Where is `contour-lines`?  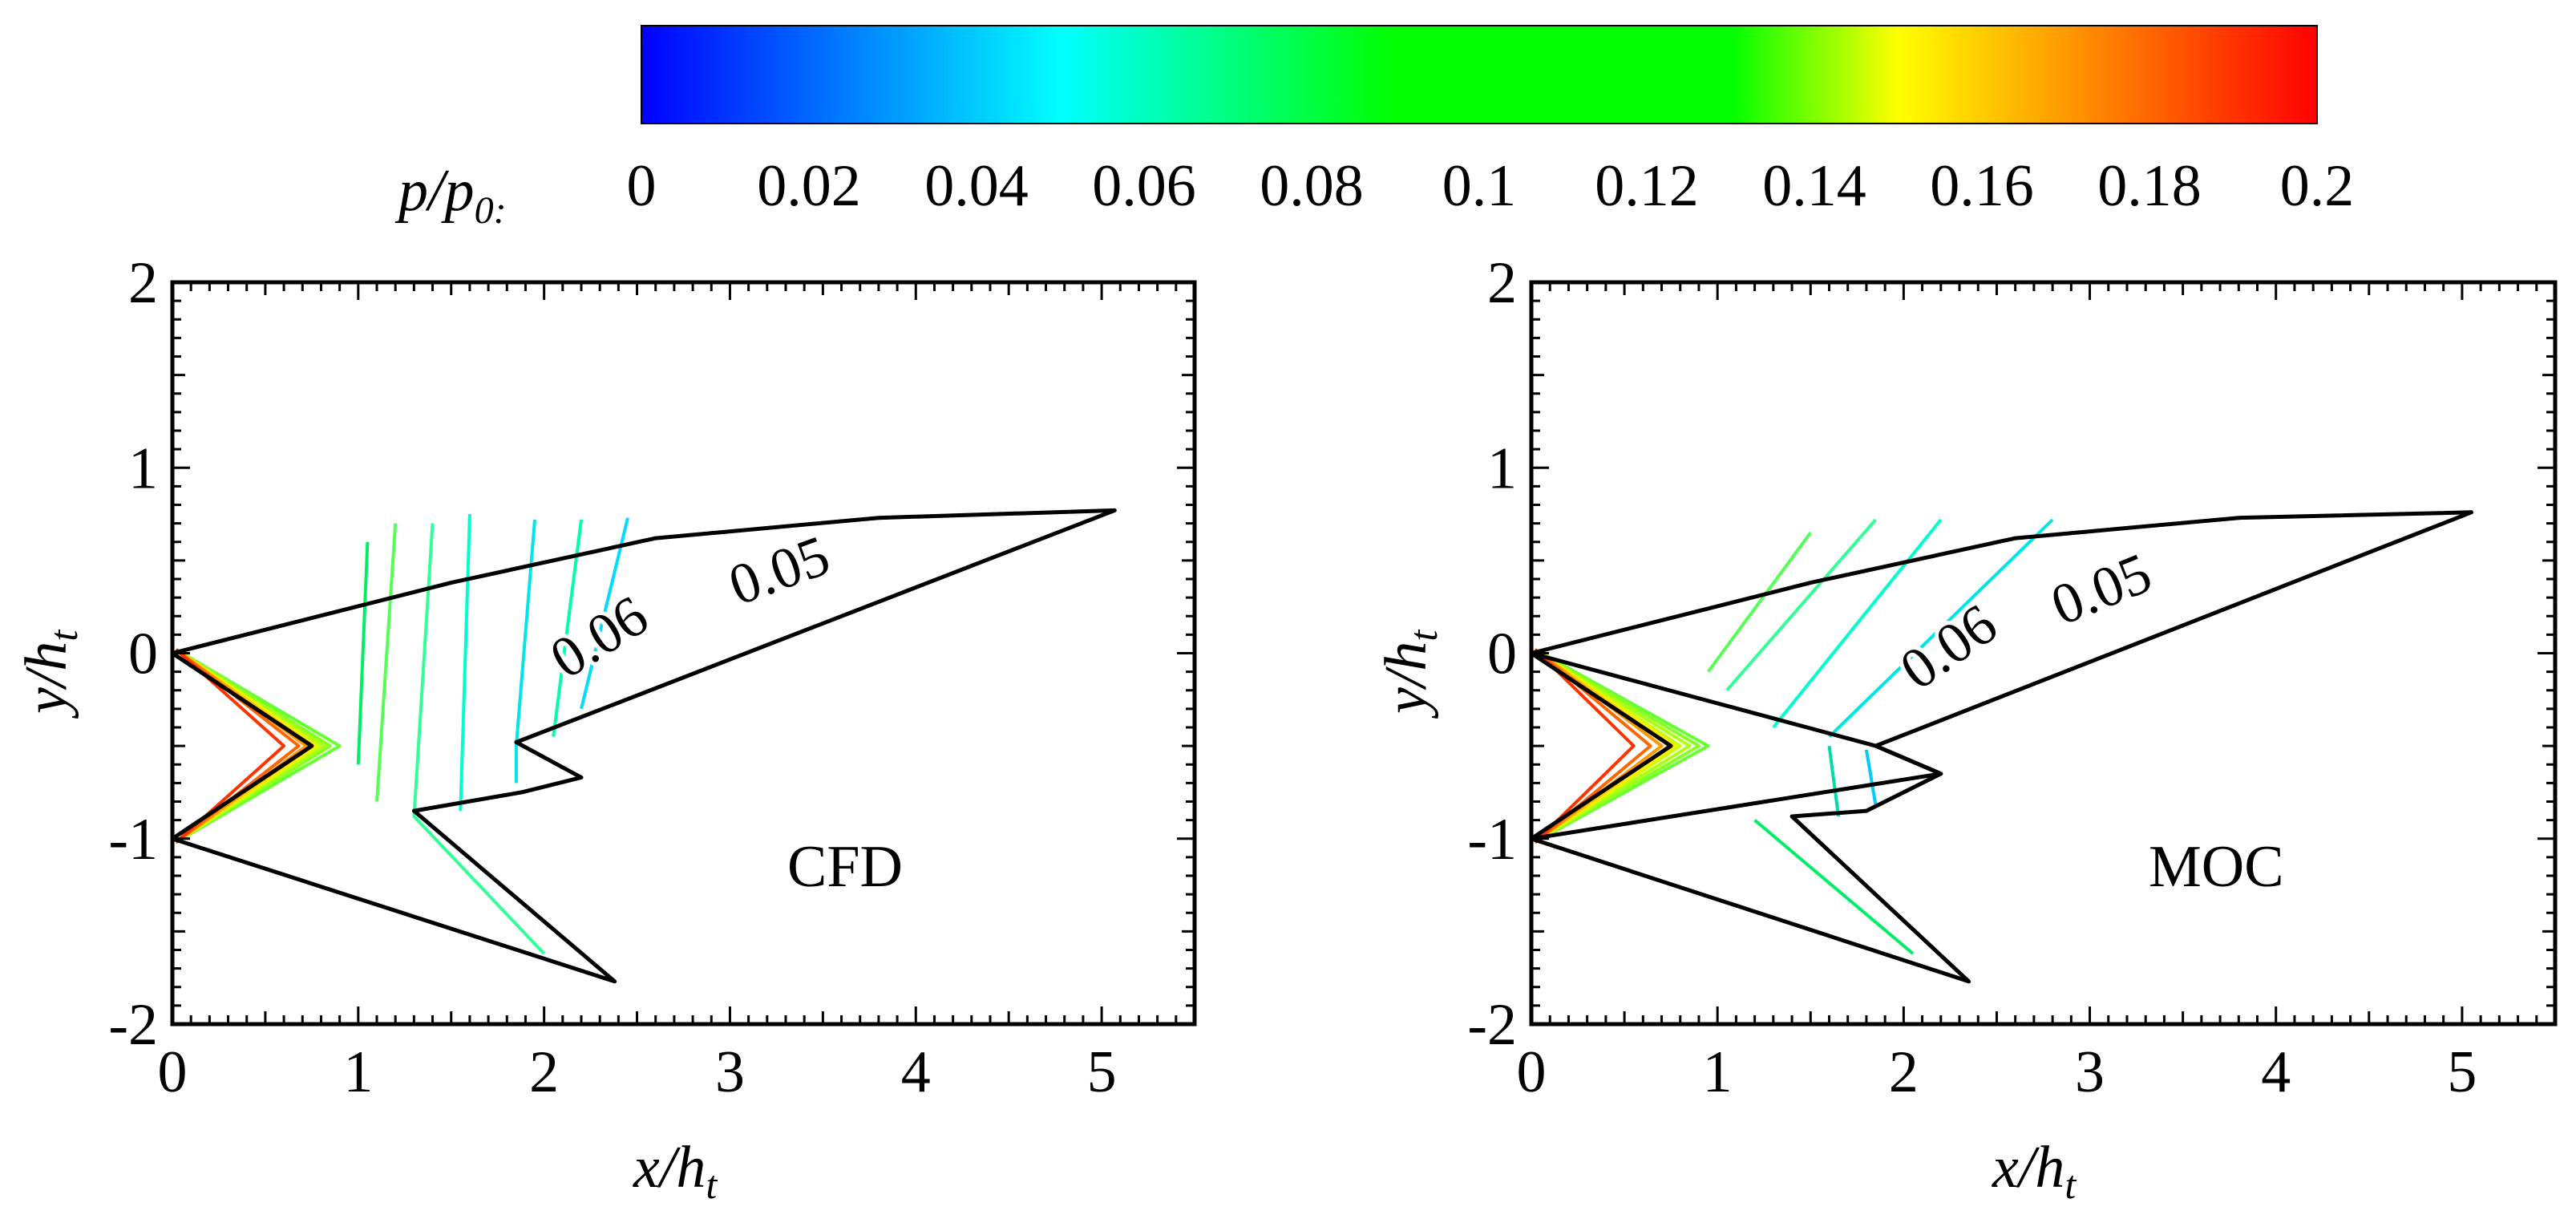
contour-lines is located at coordinates (402, 734).